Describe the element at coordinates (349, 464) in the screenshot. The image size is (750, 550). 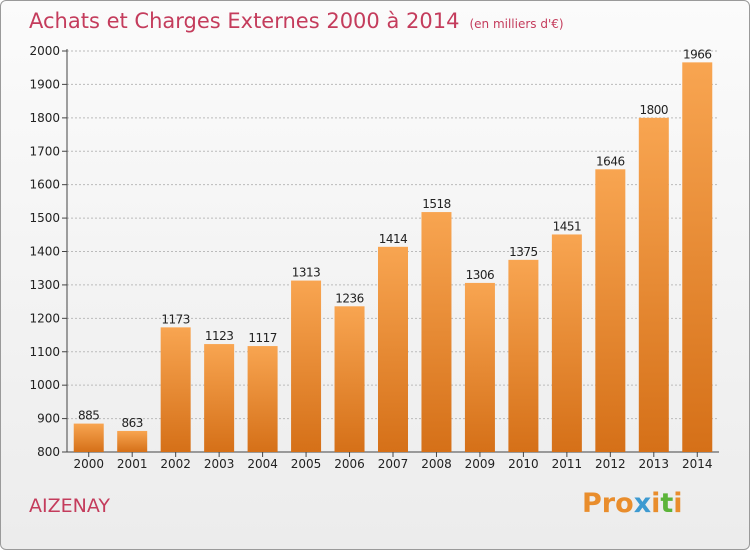
I see `x-tick-label: 2006` at that location.